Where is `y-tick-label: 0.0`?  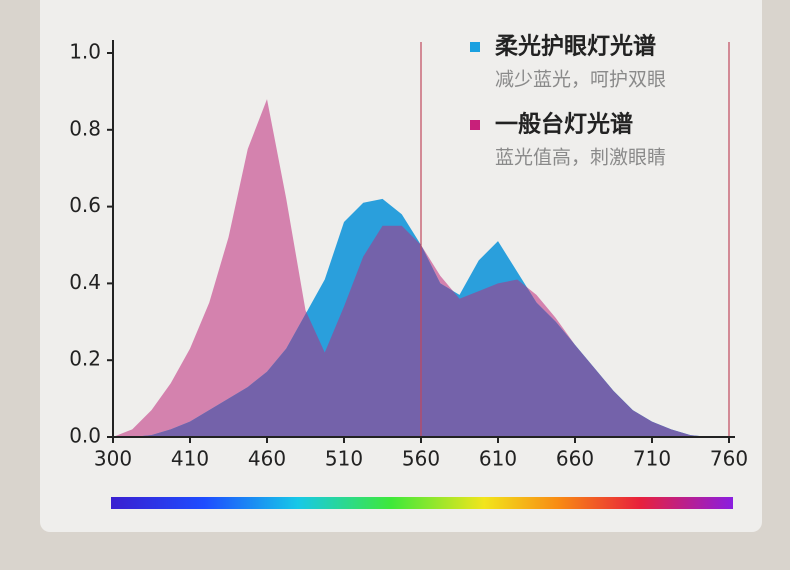
y-tick-label: 0.0 is located at coordinates (85, 436).